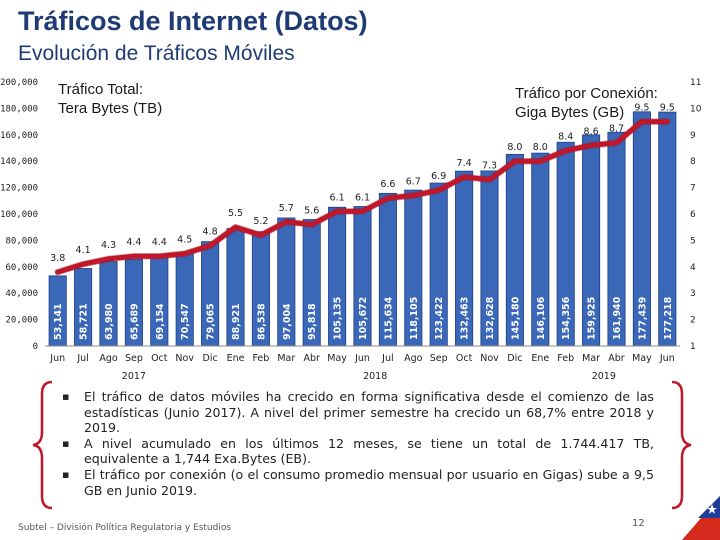 Image resolution: width=720 pixels, height=540 pixels. I want to click on left-tick-label: 200,000, so click(19, 83).